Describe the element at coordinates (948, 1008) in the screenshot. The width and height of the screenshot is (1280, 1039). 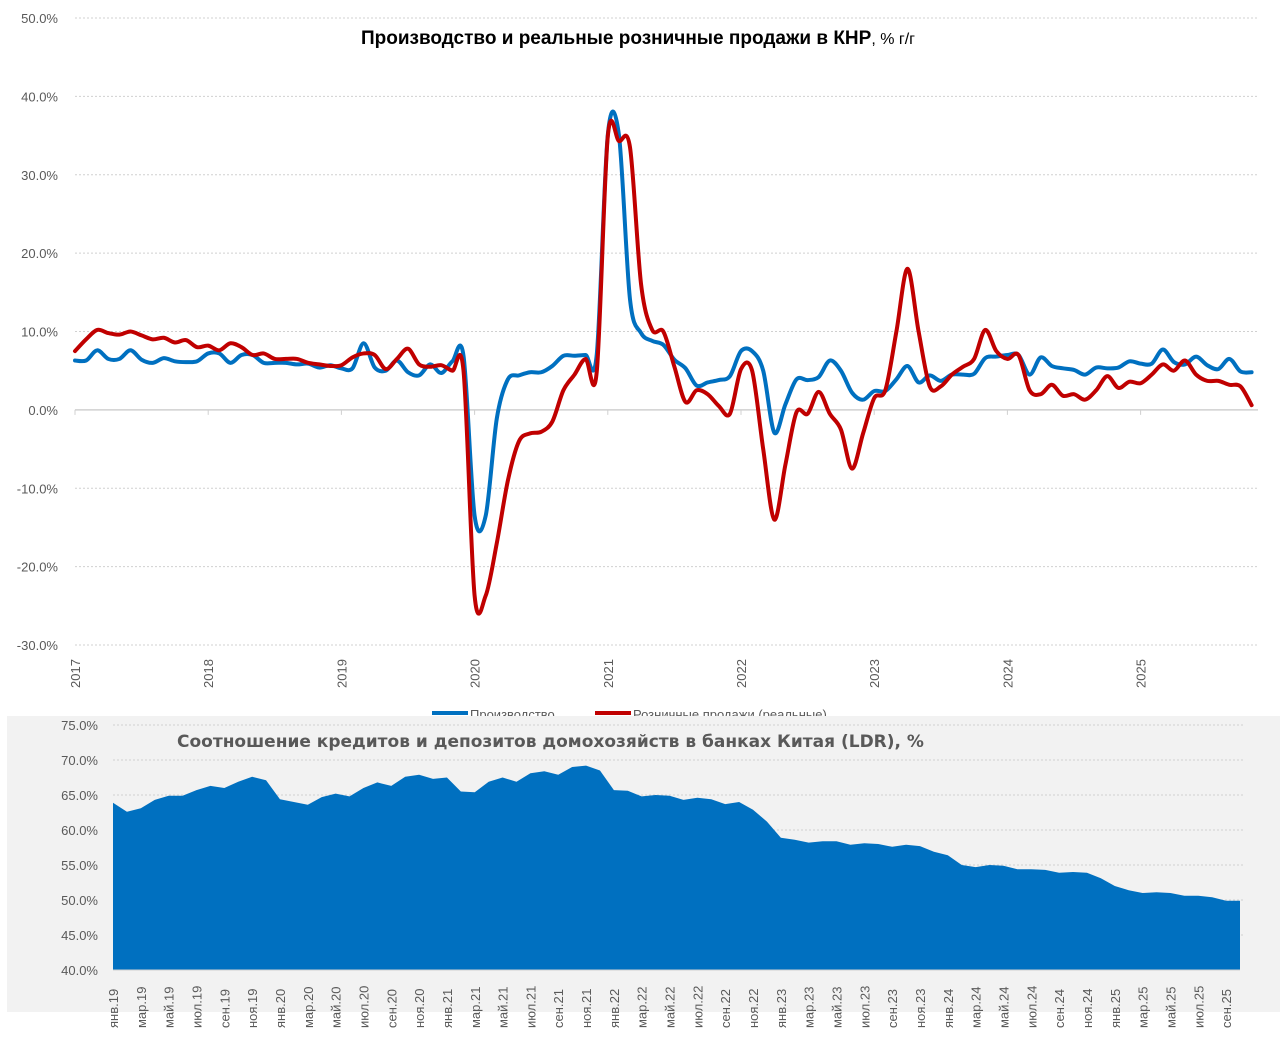
I see `x-tick-label: янв.24` at that location.